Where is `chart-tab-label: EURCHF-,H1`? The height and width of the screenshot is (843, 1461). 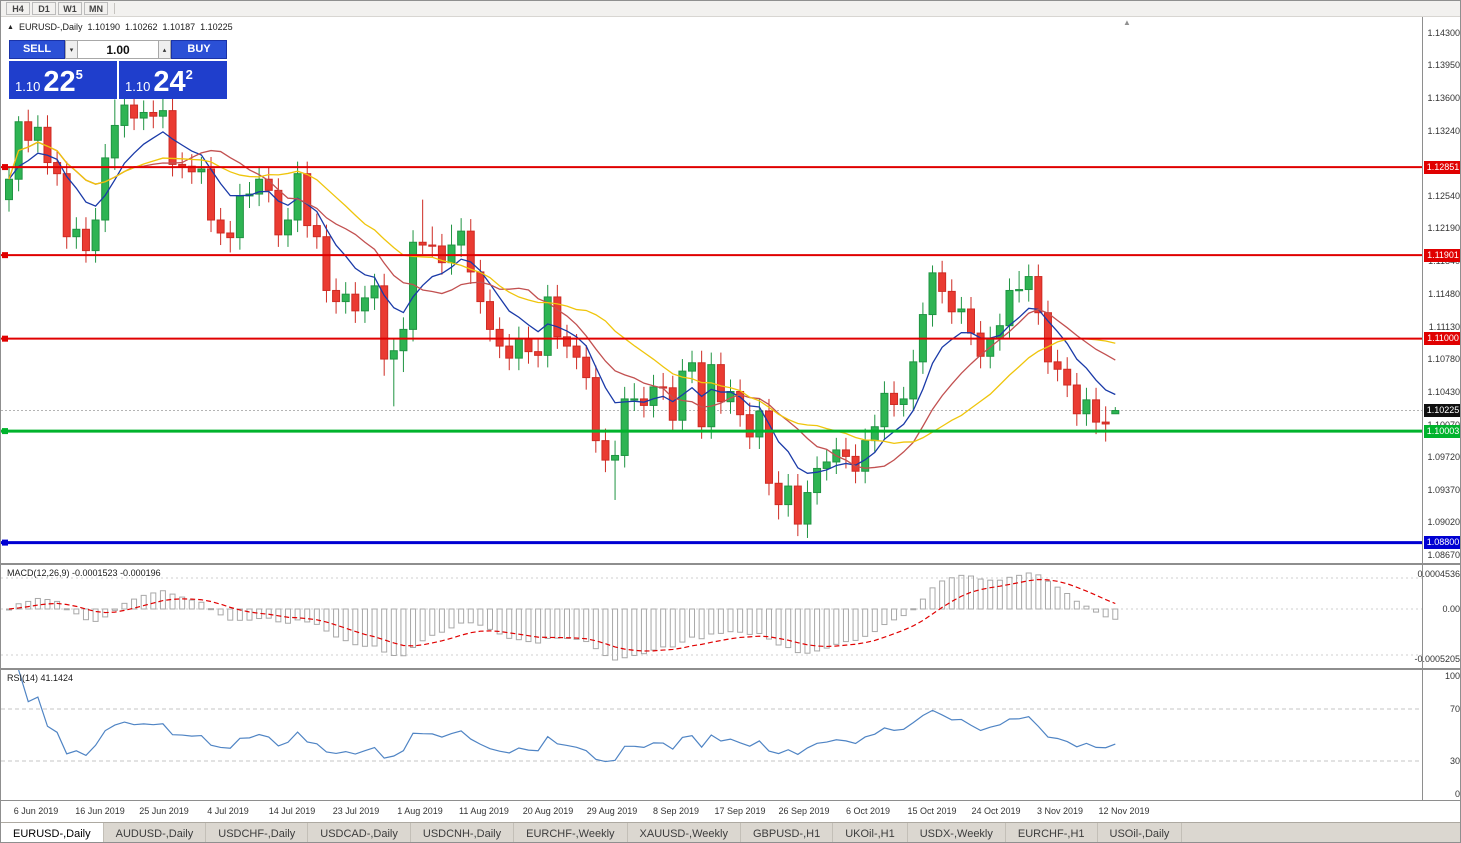 chart-tab-label: EURCHF-,H1 is located at coordinates (1051, 833).